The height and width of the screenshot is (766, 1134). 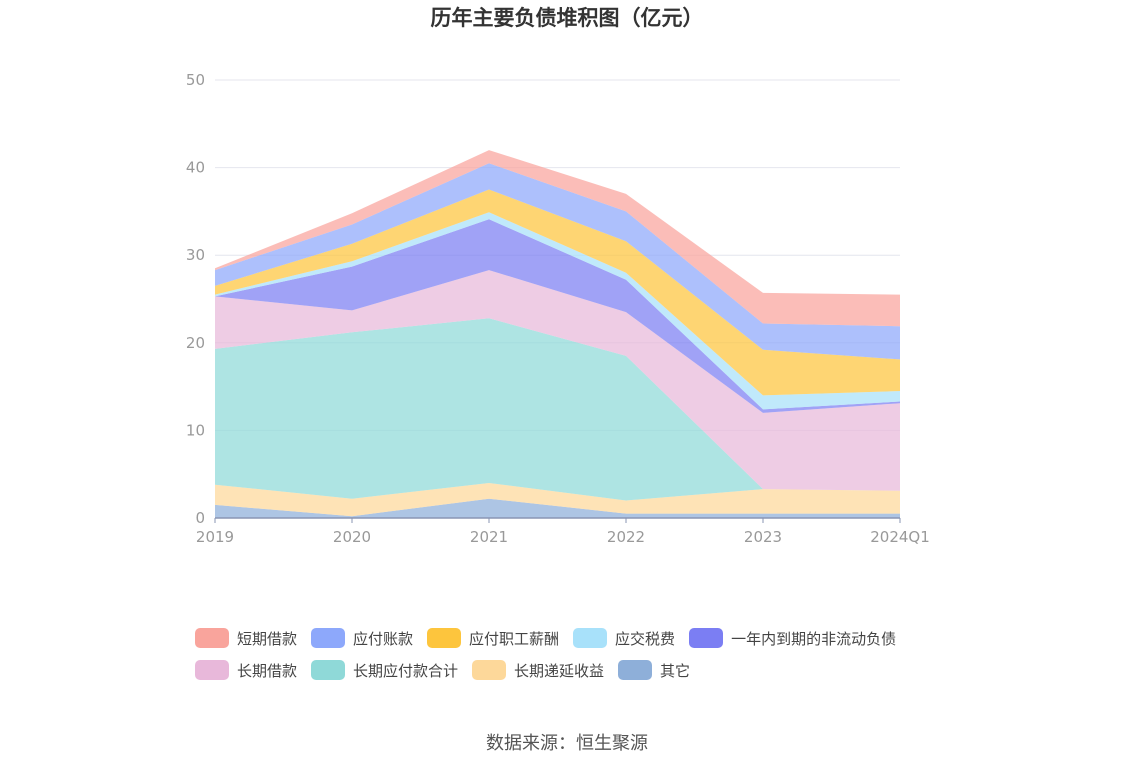 I want to click on legend-item: 应付账款, so click(x=362, y=638).